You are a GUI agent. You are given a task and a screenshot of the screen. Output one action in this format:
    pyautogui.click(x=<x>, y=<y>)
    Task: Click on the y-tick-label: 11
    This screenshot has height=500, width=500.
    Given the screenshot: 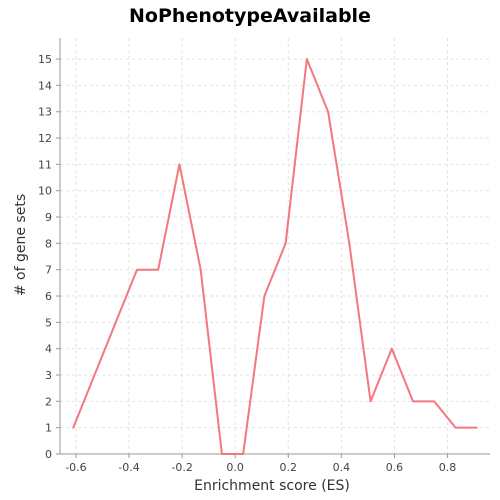 What is the action you would take?
    pyautogui.click(x=45, y=164)
    